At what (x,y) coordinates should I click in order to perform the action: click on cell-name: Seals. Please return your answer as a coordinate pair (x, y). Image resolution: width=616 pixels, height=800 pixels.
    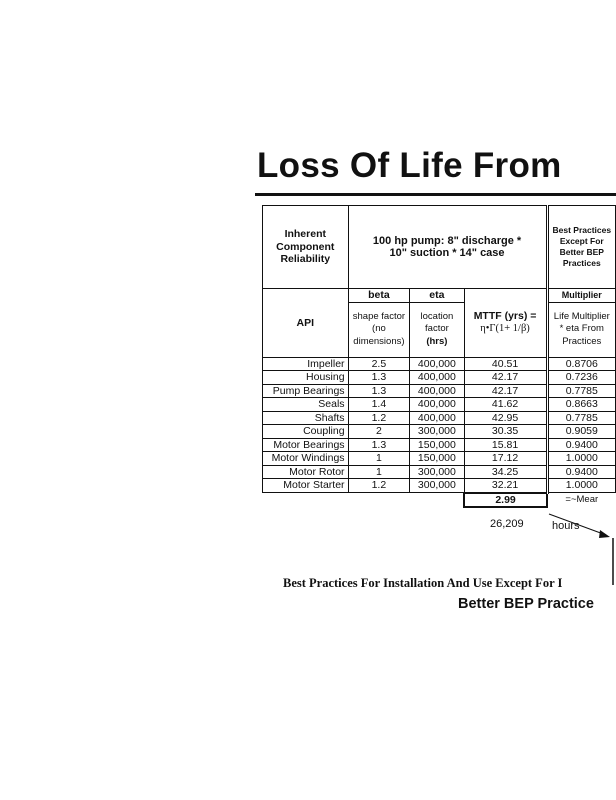
    Looking at the image, I should click on (305, 404).